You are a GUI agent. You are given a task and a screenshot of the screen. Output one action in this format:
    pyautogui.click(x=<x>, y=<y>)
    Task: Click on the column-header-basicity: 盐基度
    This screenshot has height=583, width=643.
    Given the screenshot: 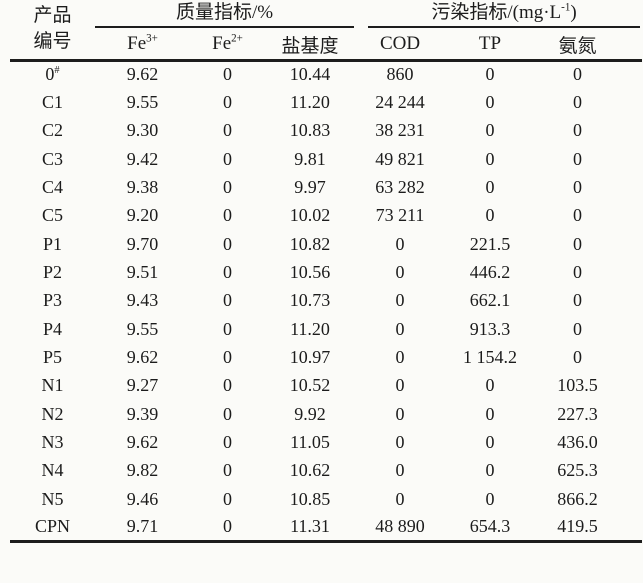 What is the action you would take?
    pyautogui.click(x=310, y=46)
    